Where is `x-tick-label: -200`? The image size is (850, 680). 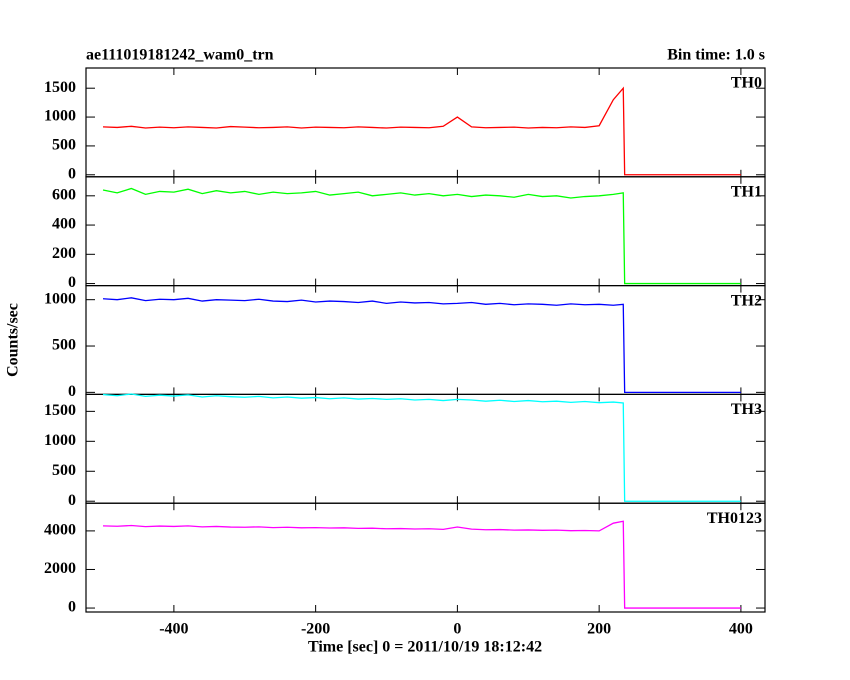 x-tick-label: -200 is located at coordinates (315, 629).